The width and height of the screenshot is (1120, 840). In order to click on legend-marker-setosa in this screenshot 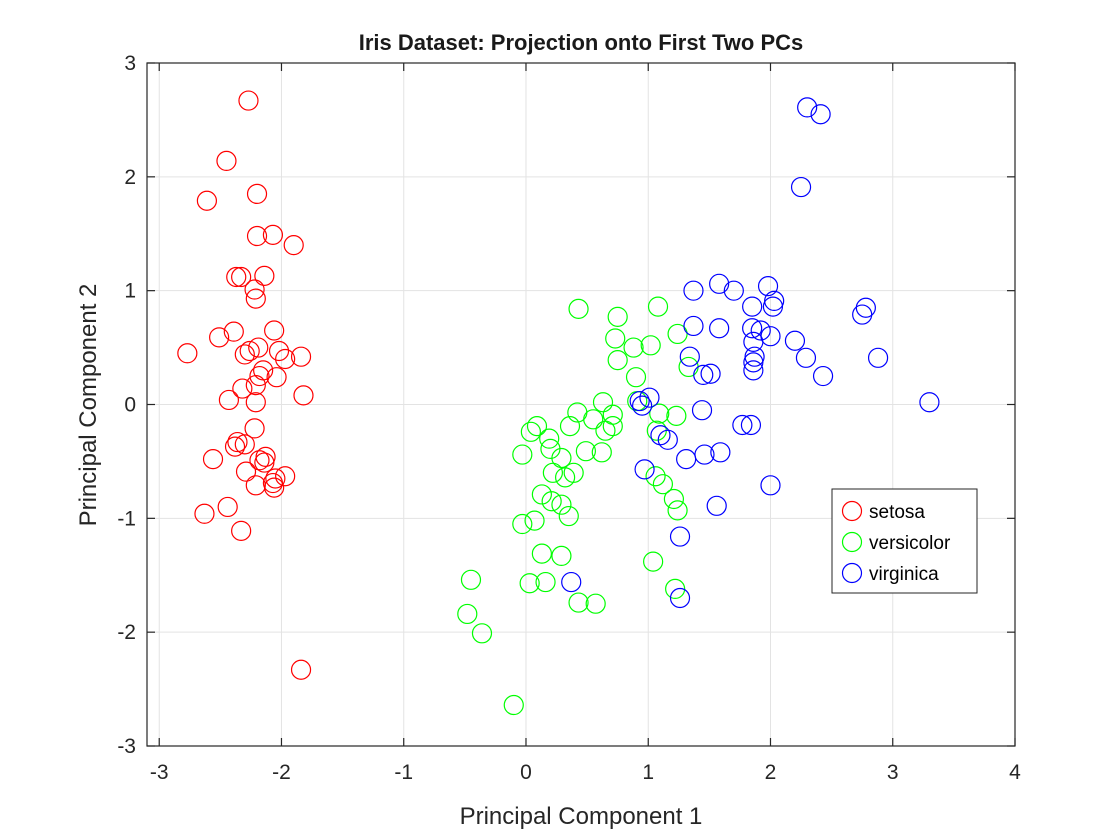, I will do `click(852, 511)`.